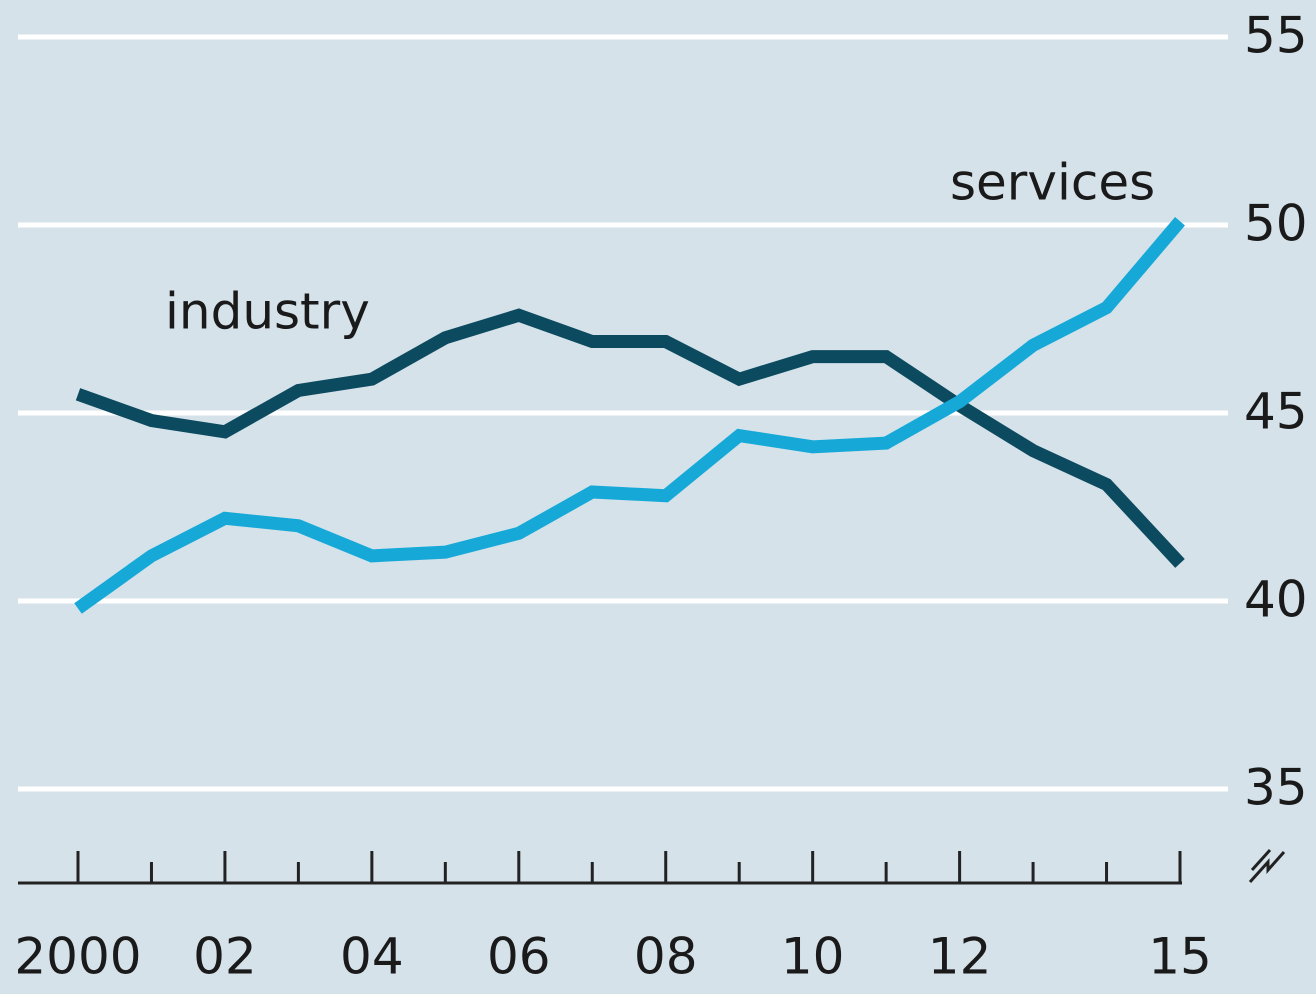 The image size is (1316, 994). I want to click on x-tick-label: 12, so click(960, 957).